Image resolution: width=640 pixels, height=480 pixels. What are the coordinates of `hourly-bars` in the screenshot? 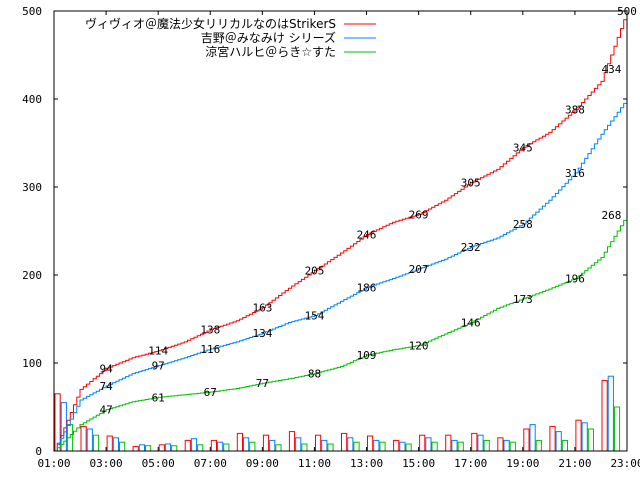 It's located at (337, 413).